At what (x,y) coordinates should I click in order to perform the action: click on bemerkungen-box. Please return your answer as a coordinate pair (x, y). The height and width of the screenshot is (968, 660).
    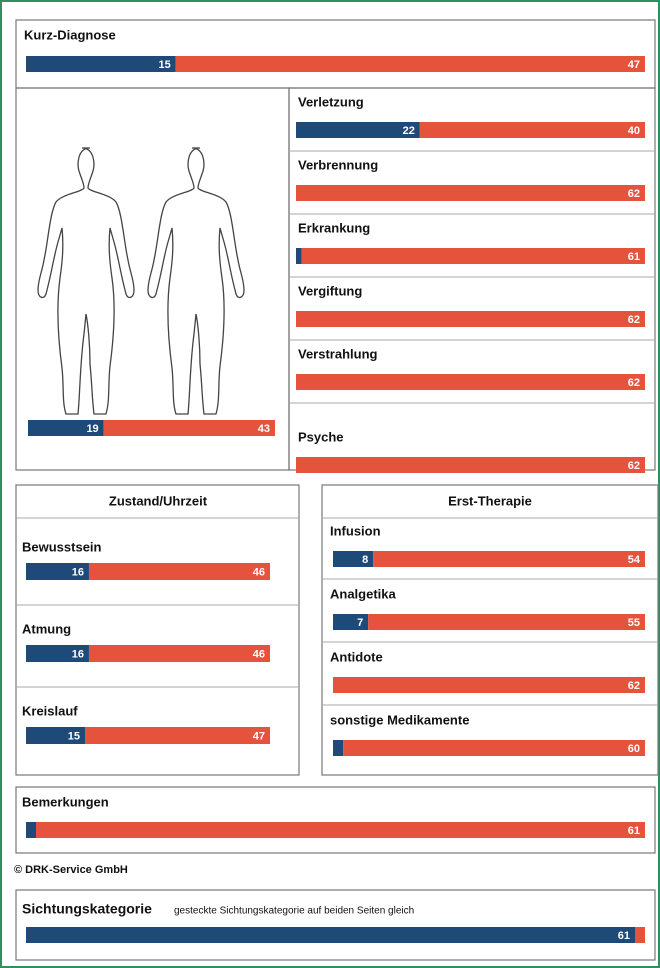
    Looking at the image, I should click on (335, 820).